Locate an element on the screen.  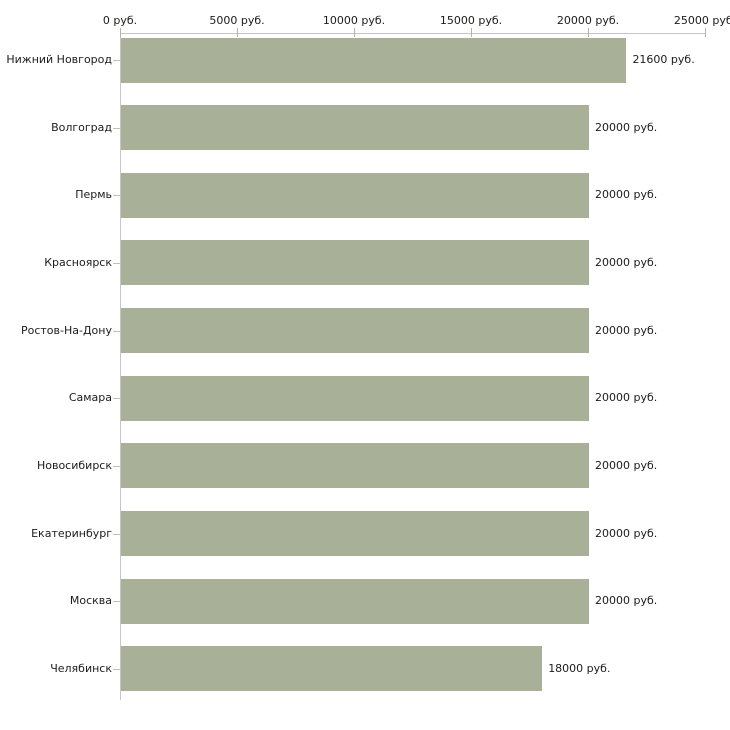
category-label: Москва is located at coordinates (90, 601).